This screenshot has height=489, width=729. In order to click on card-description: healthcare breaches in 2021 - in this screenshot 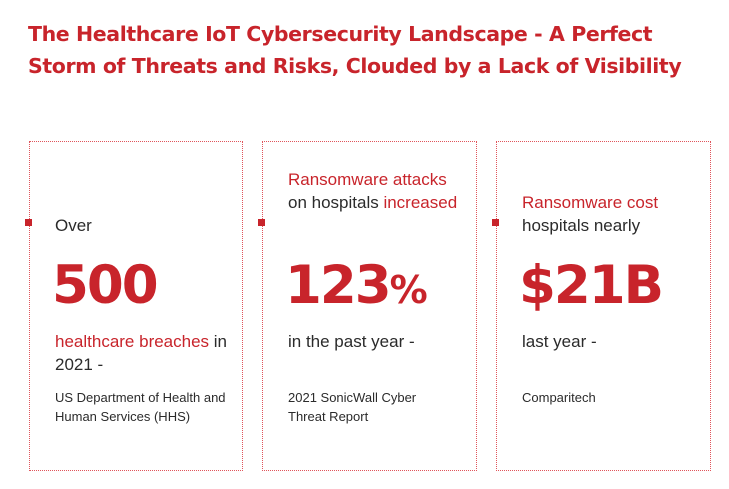, I will do `click(141, 353)`.